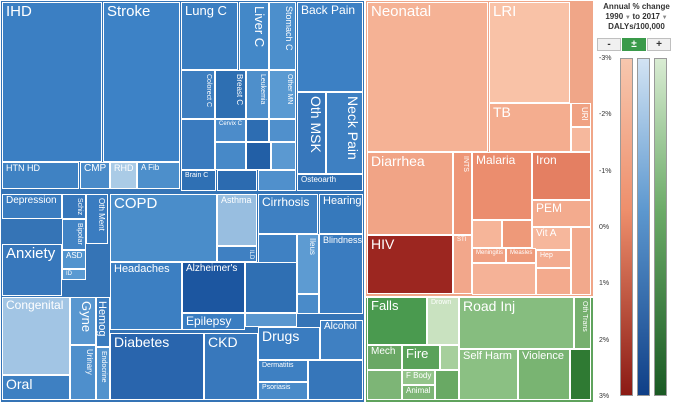 This screenshot has height=403, width=677. I want to click on treemap-cell-ileus: Ileus, so click(308, 264).